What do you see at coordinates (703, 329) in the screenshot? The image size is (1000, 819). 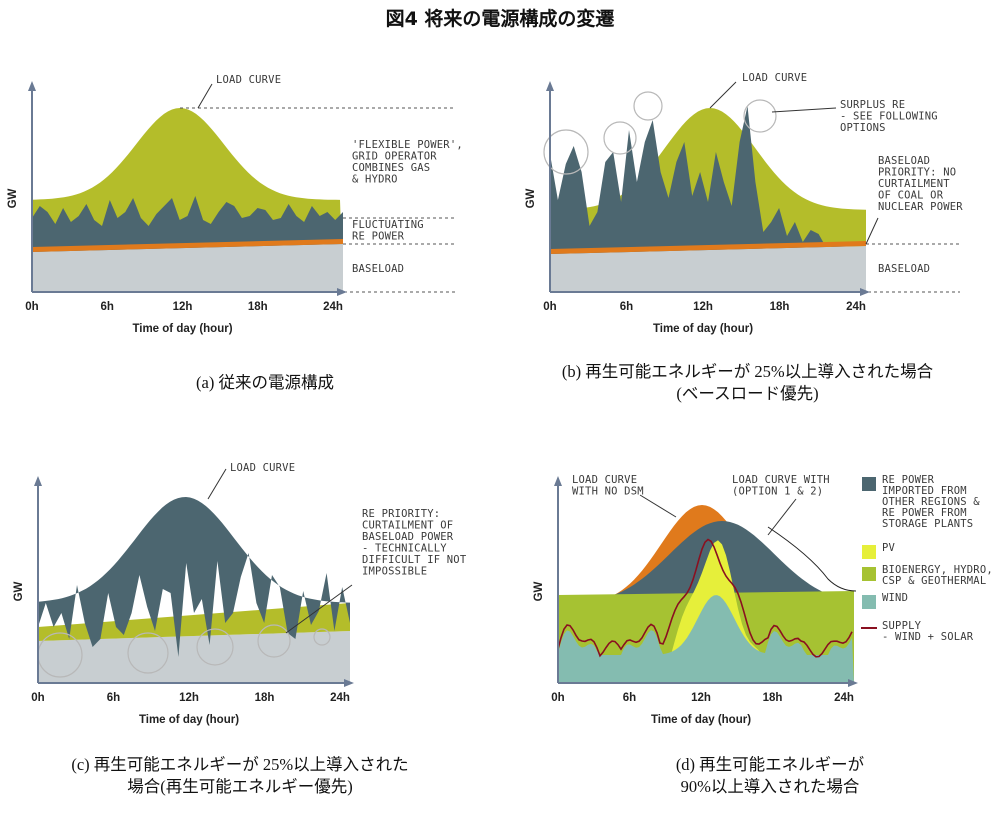 I see `x-axis-title-b: Time of day (hour)` at bounding box center [703, 329].